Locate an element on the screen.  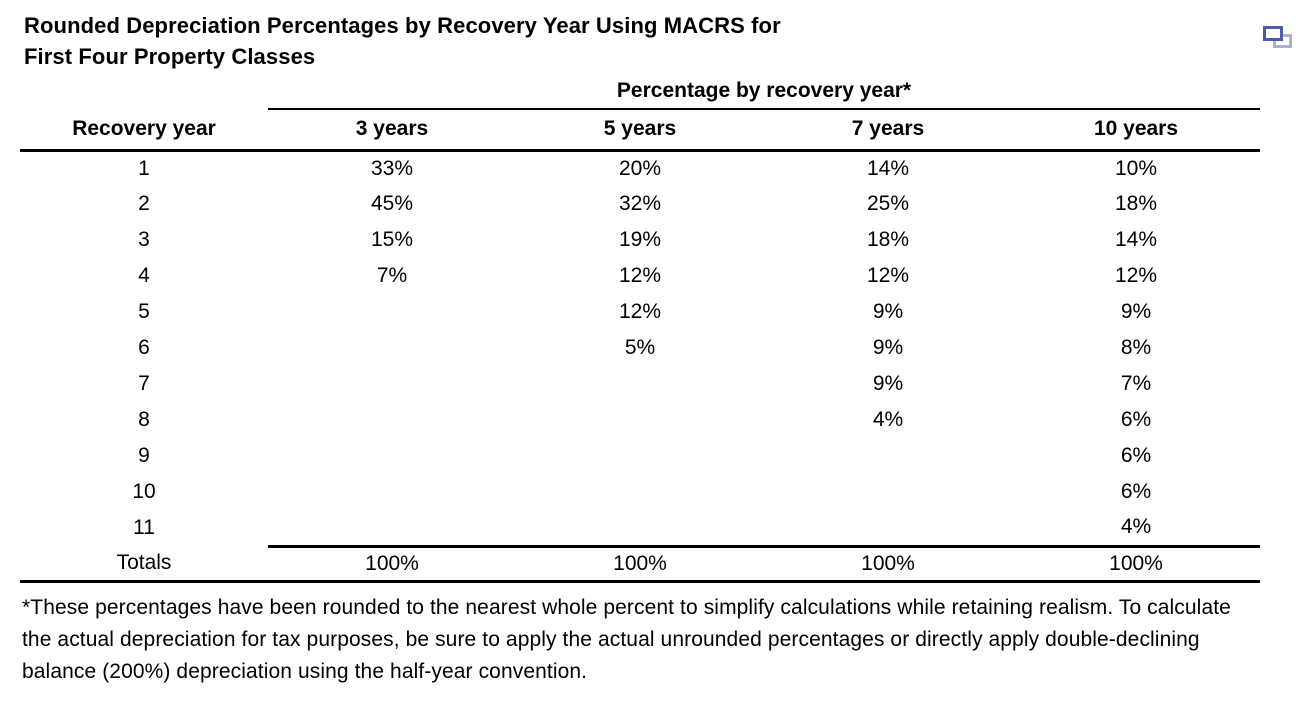
percent-cell: 5% is located at coordinates (640, 347).